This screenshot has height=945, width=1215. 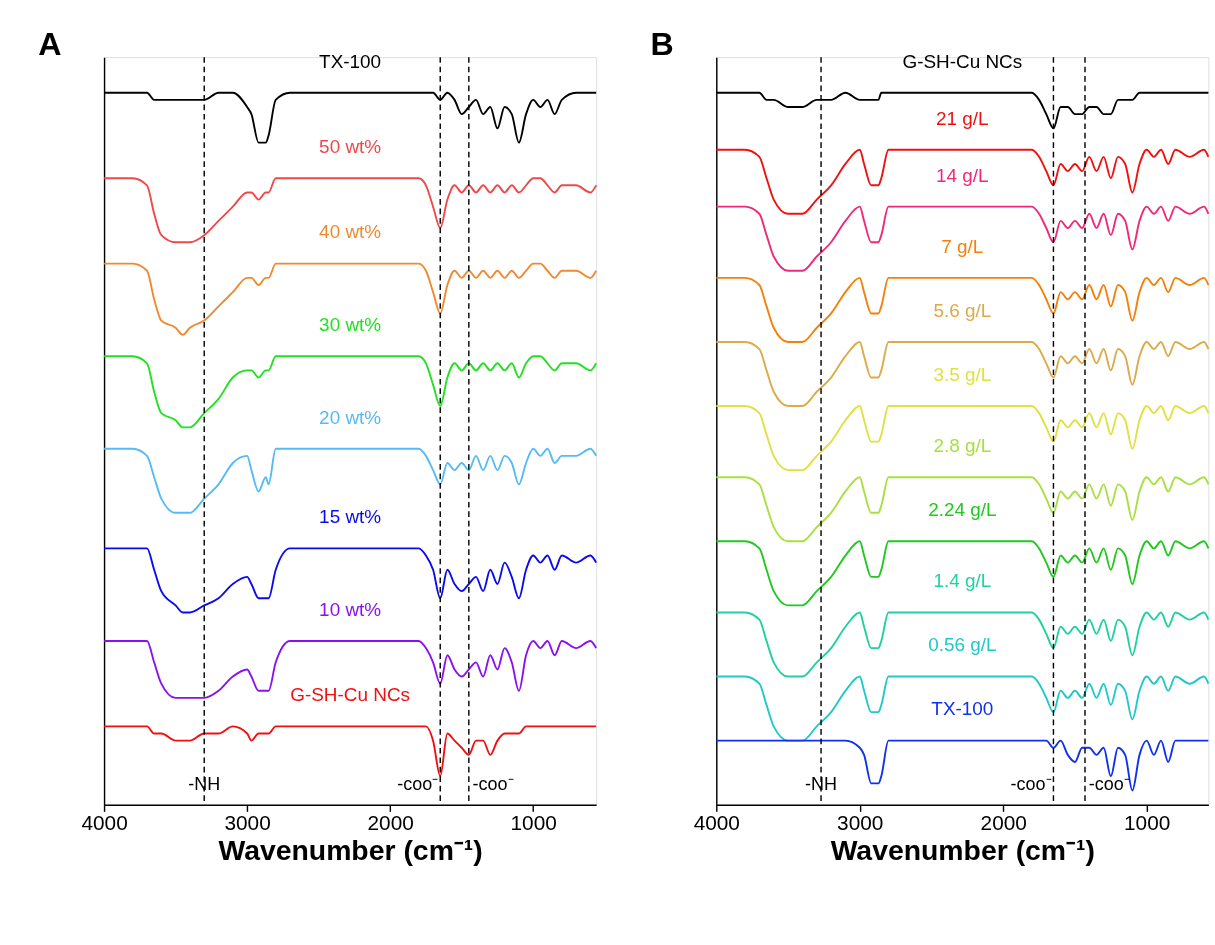 What do you see at coordinates (350, 232) in the screenshot?
I see `series-label: 40 wt%` at bounding box center [350, 232].